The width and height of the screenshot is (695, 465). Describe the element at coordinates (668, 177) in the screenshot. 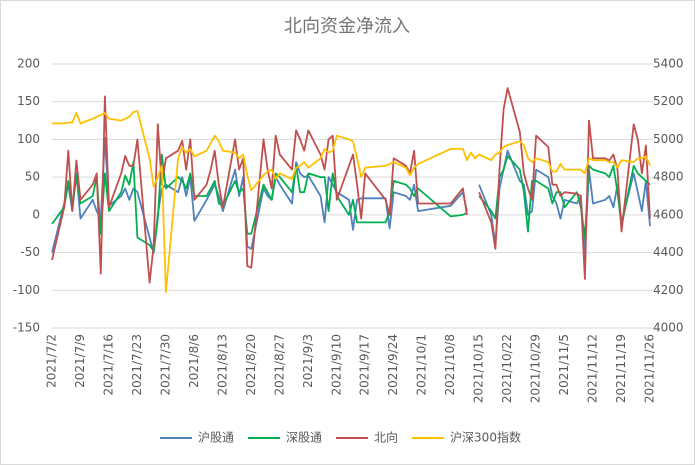

I see `y2-tick-label: 4800` at that location.